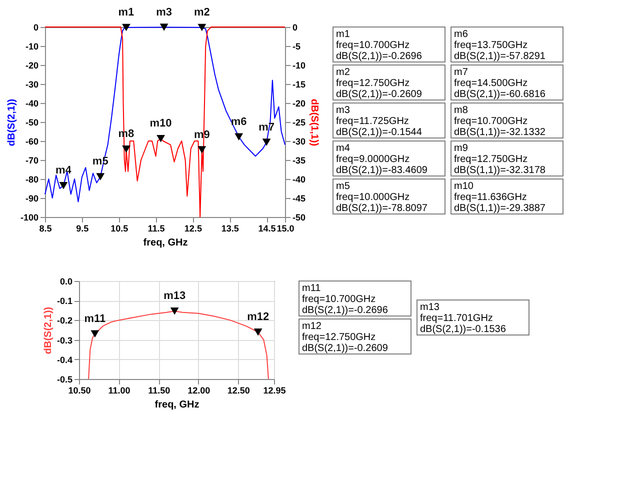  I want to click on text: m1 freq=10.700GHz dB(S(2,1))=-0.2696, so click(379, 45).